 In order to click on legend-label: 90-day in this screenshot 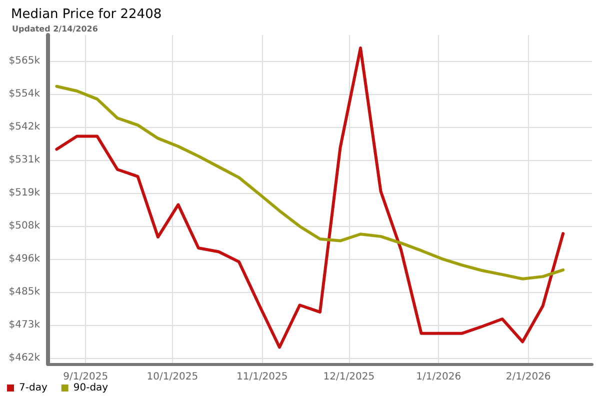, I will do `click(90, 388)`.